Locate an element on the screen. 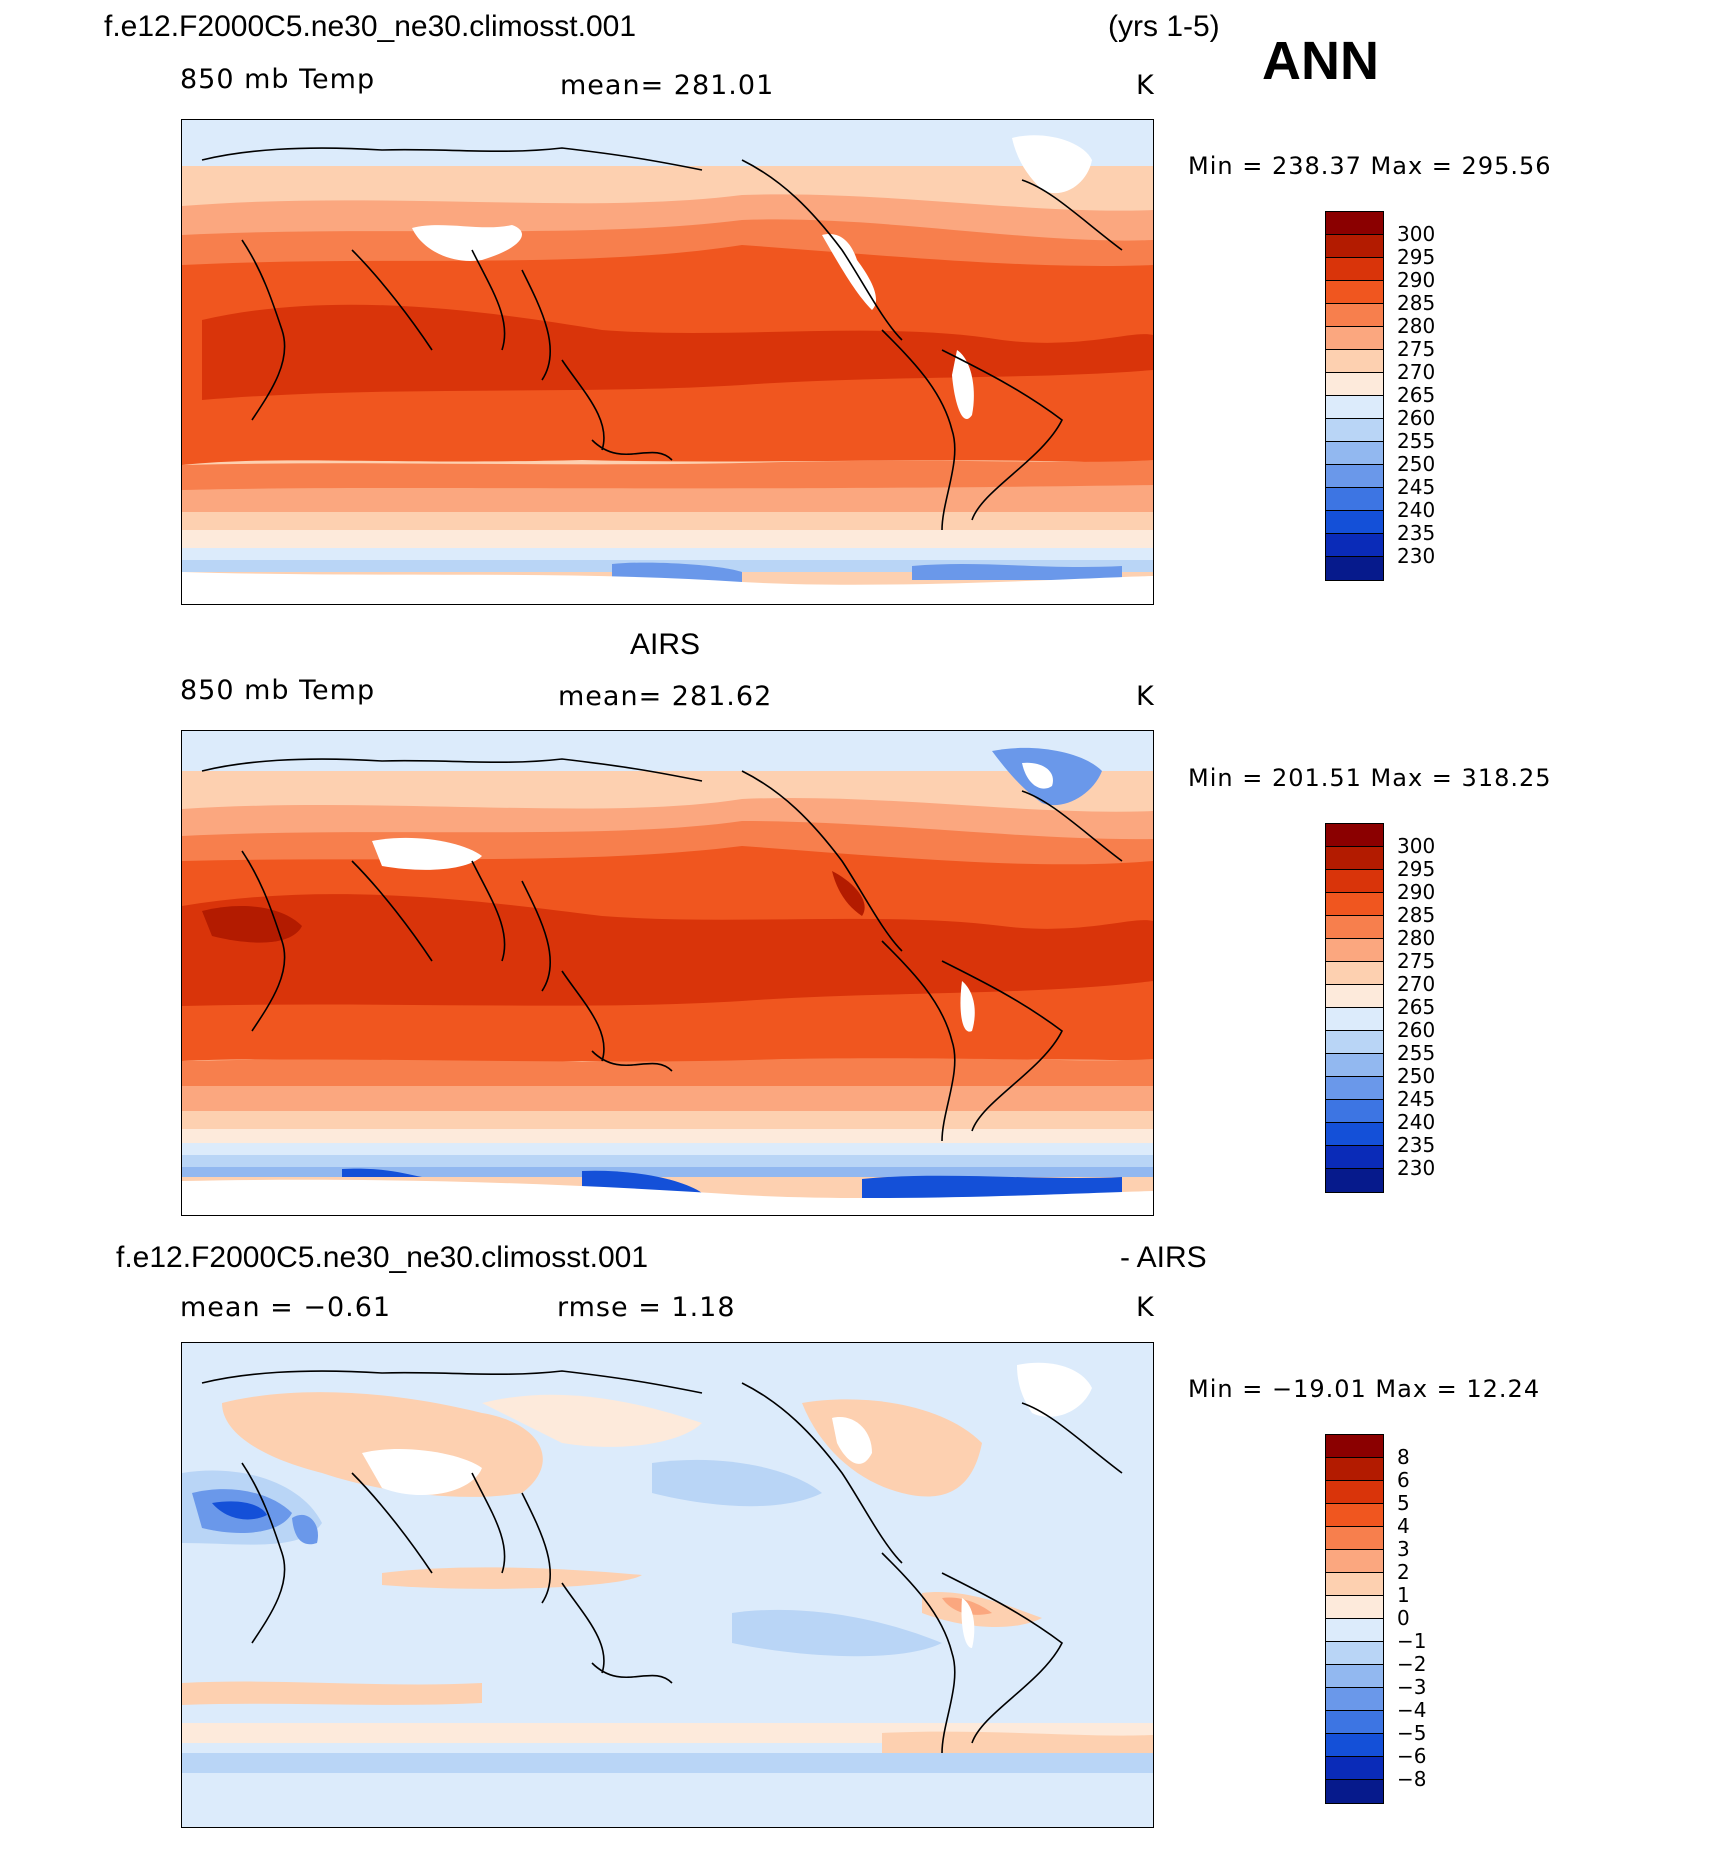  panel3-rmse: rmse = 1.18 is located at coordinates (646, 1307).